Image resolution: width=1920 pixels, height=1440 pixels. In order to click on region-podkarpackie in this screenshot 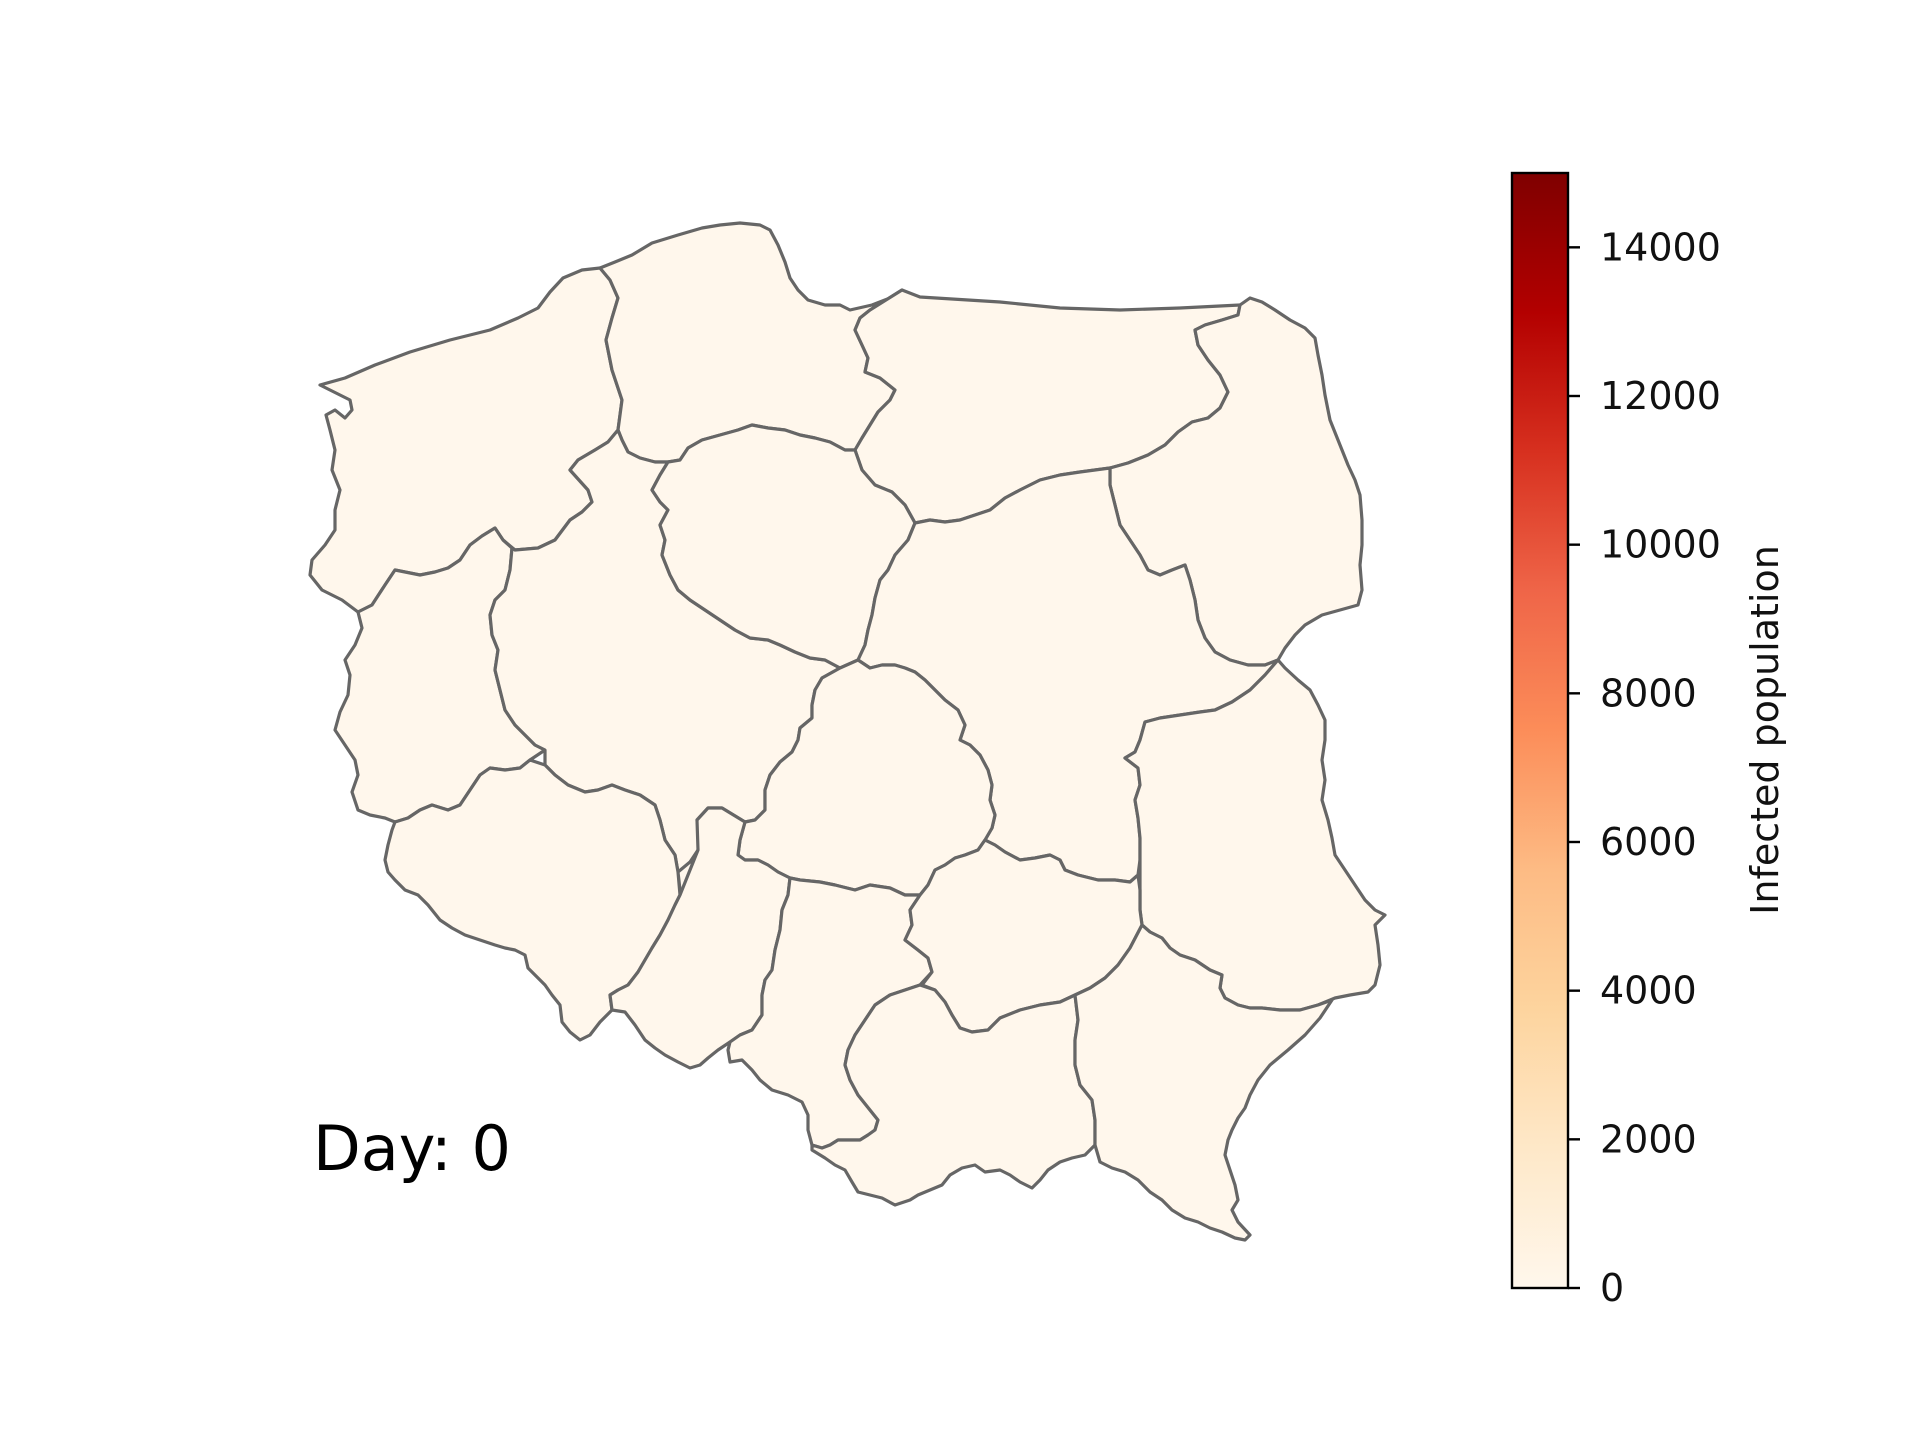, I will do `click(1203, 1082)`.